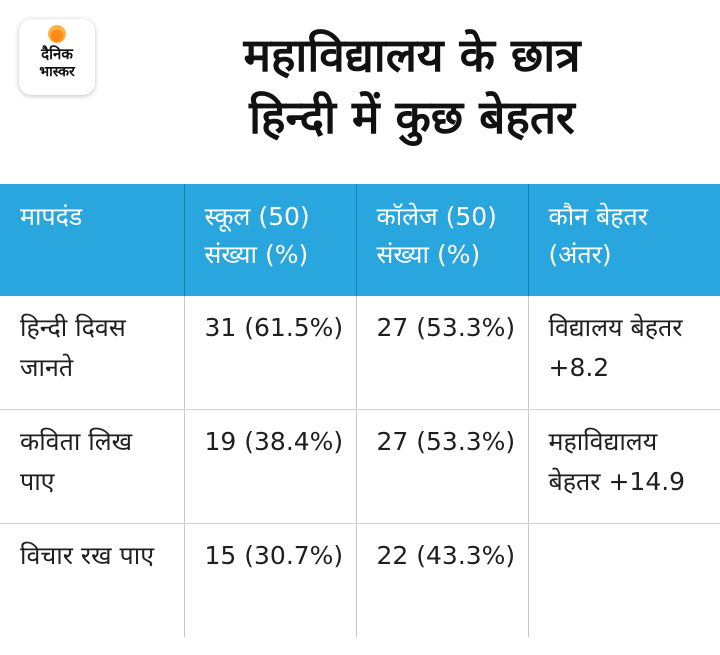 This screenshot has height=655, width=720. What do you see at coordinates (270, 240) in the screenshot?
I see `header-school: स्कूल (50) संख्या (%)` at bounding box center [270, 240].